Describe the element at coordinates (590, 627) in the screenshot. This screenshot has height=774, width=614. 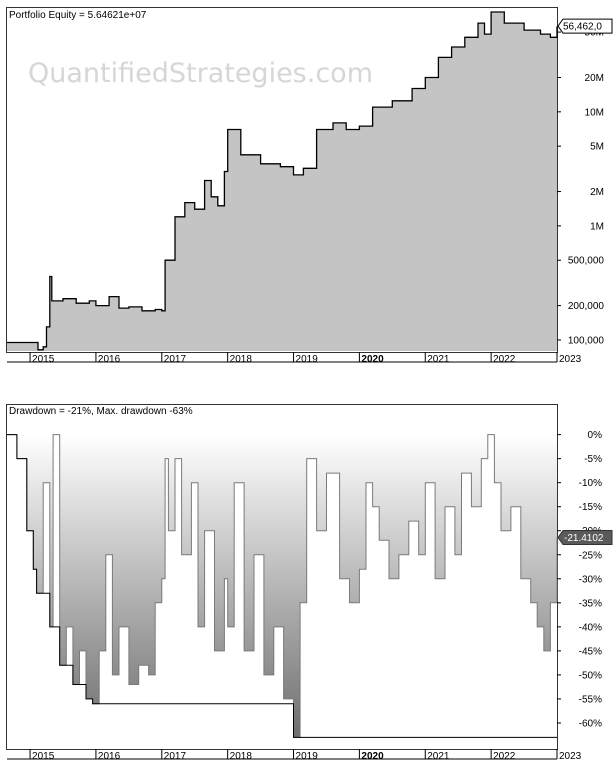
I see `y-tick-label: -40%` at that location.